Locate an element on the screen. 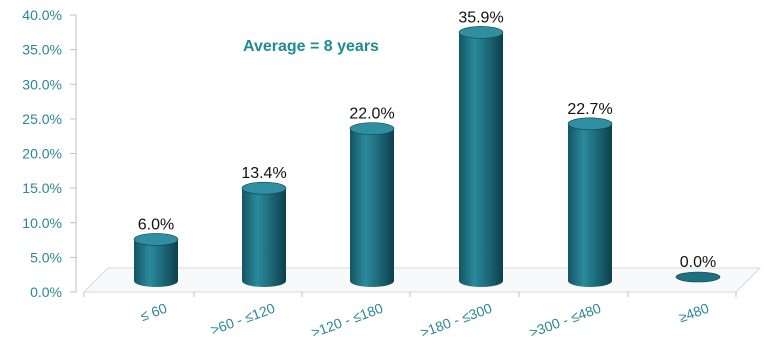 This screenshot has width=770, height=355. x-tick-label: >120 - ≤180 is located at coordinates (347, 320).